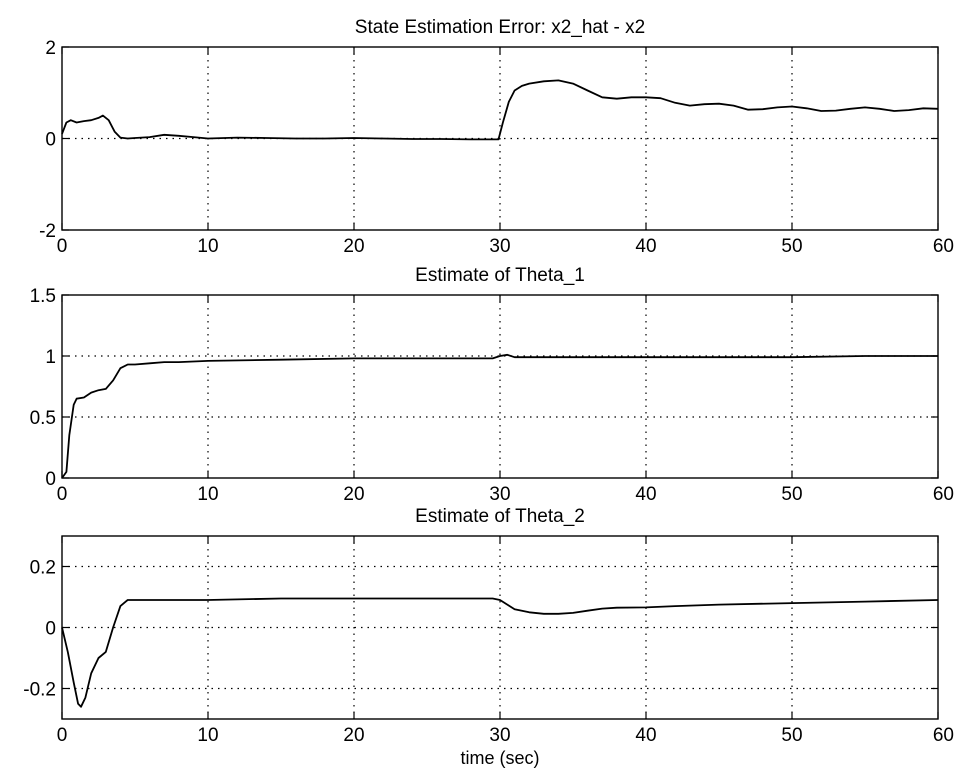  Describe the element at coordinates (43, 418) in the screenshot. I see `y-tick-label: 0.5` at that location.